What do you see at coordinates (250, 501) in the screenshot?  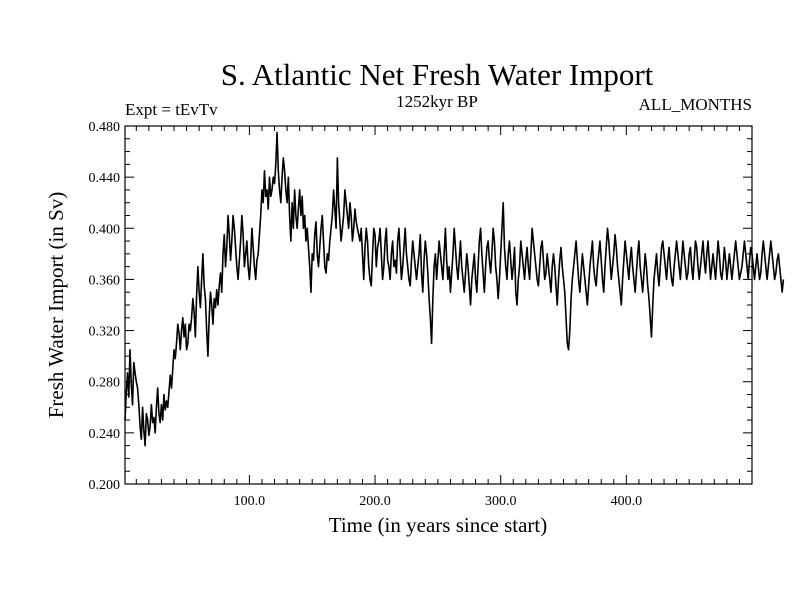 I see `x-tick-label: 100.0` at bounding box center [250, 501].